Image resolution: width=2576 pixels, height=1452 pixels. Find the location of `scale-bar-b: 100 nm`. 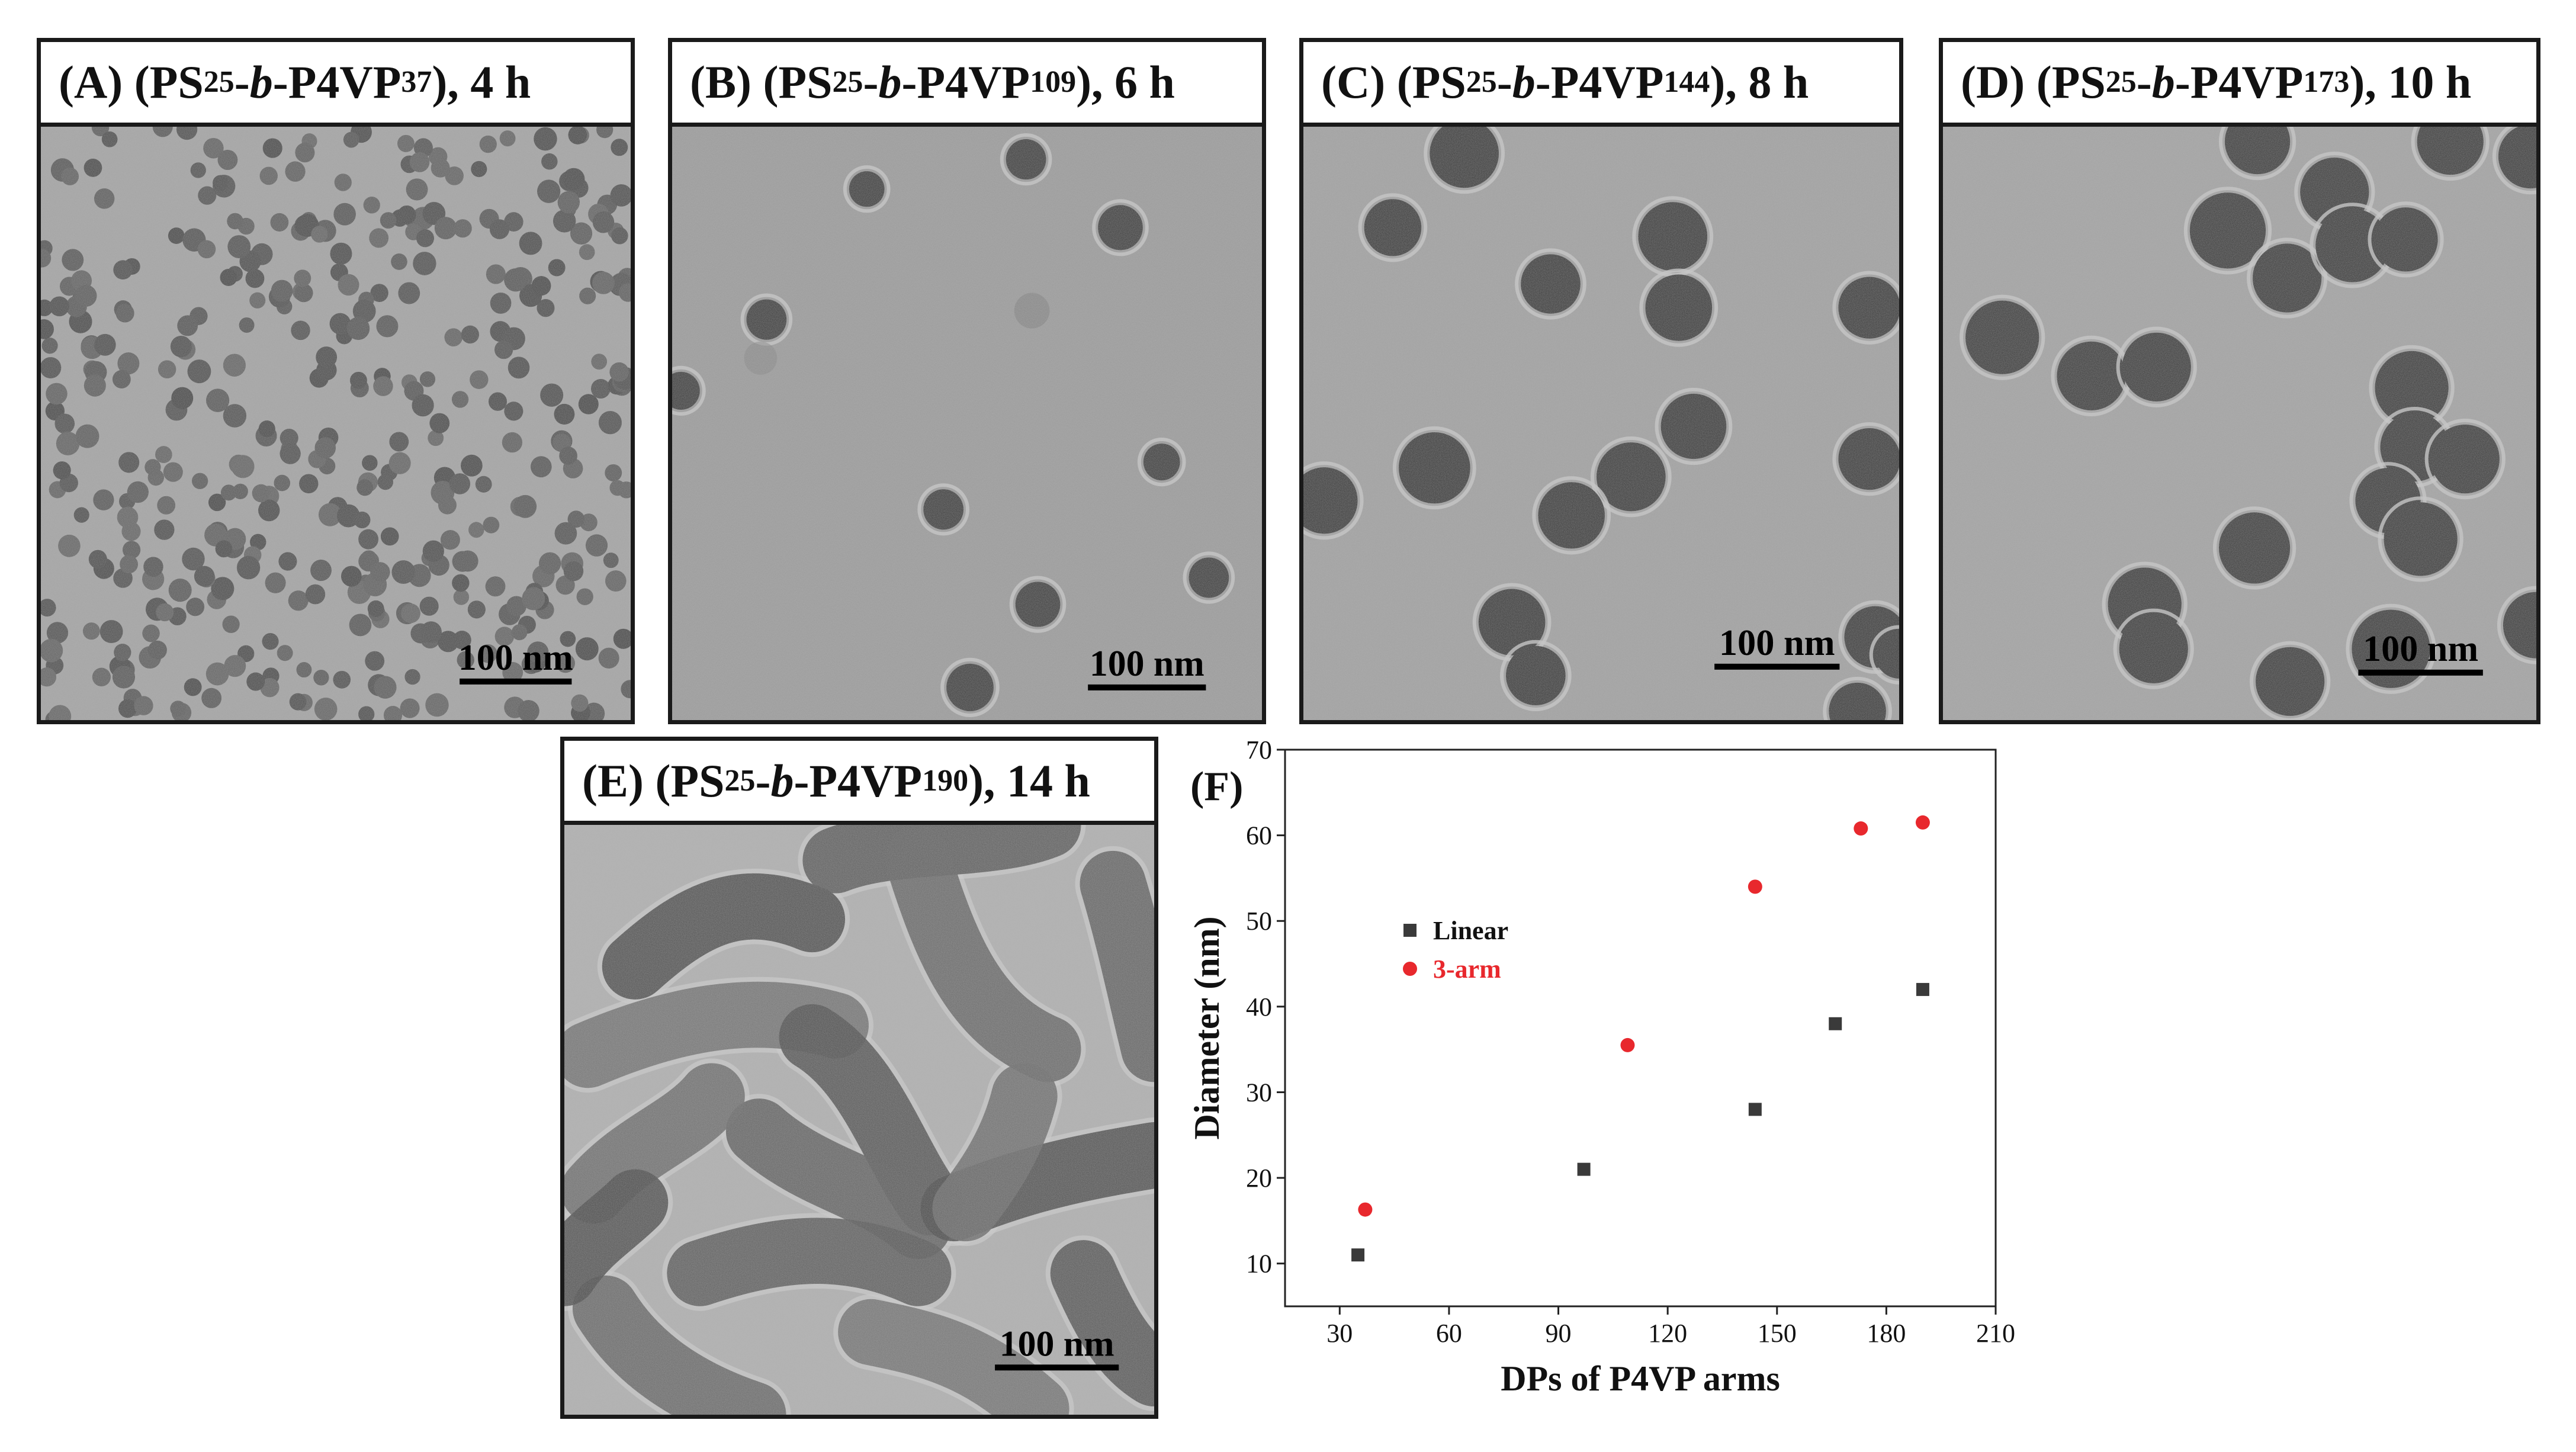

scale-bar-b: 100 nm is located at coordinates (1147, 667).